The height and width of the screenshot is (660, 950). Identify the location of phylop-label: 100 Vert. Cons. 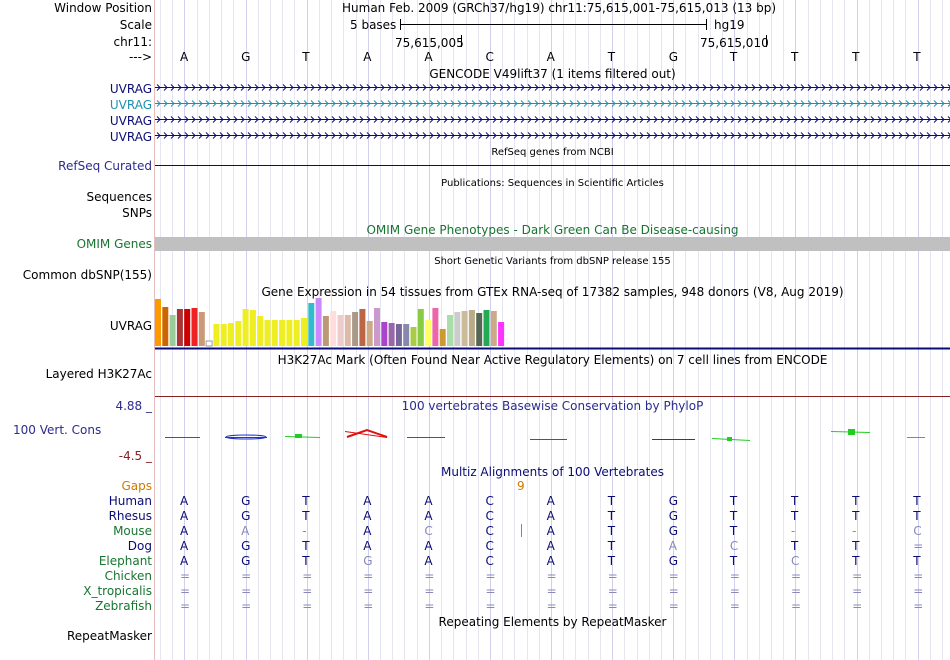
(57, 430).